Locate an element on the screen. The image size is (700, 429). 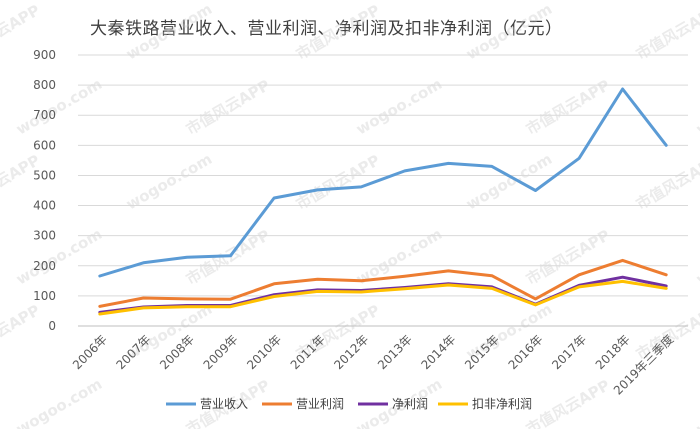
x-tick-label: 2014年 is located at coordinates (438, 352).